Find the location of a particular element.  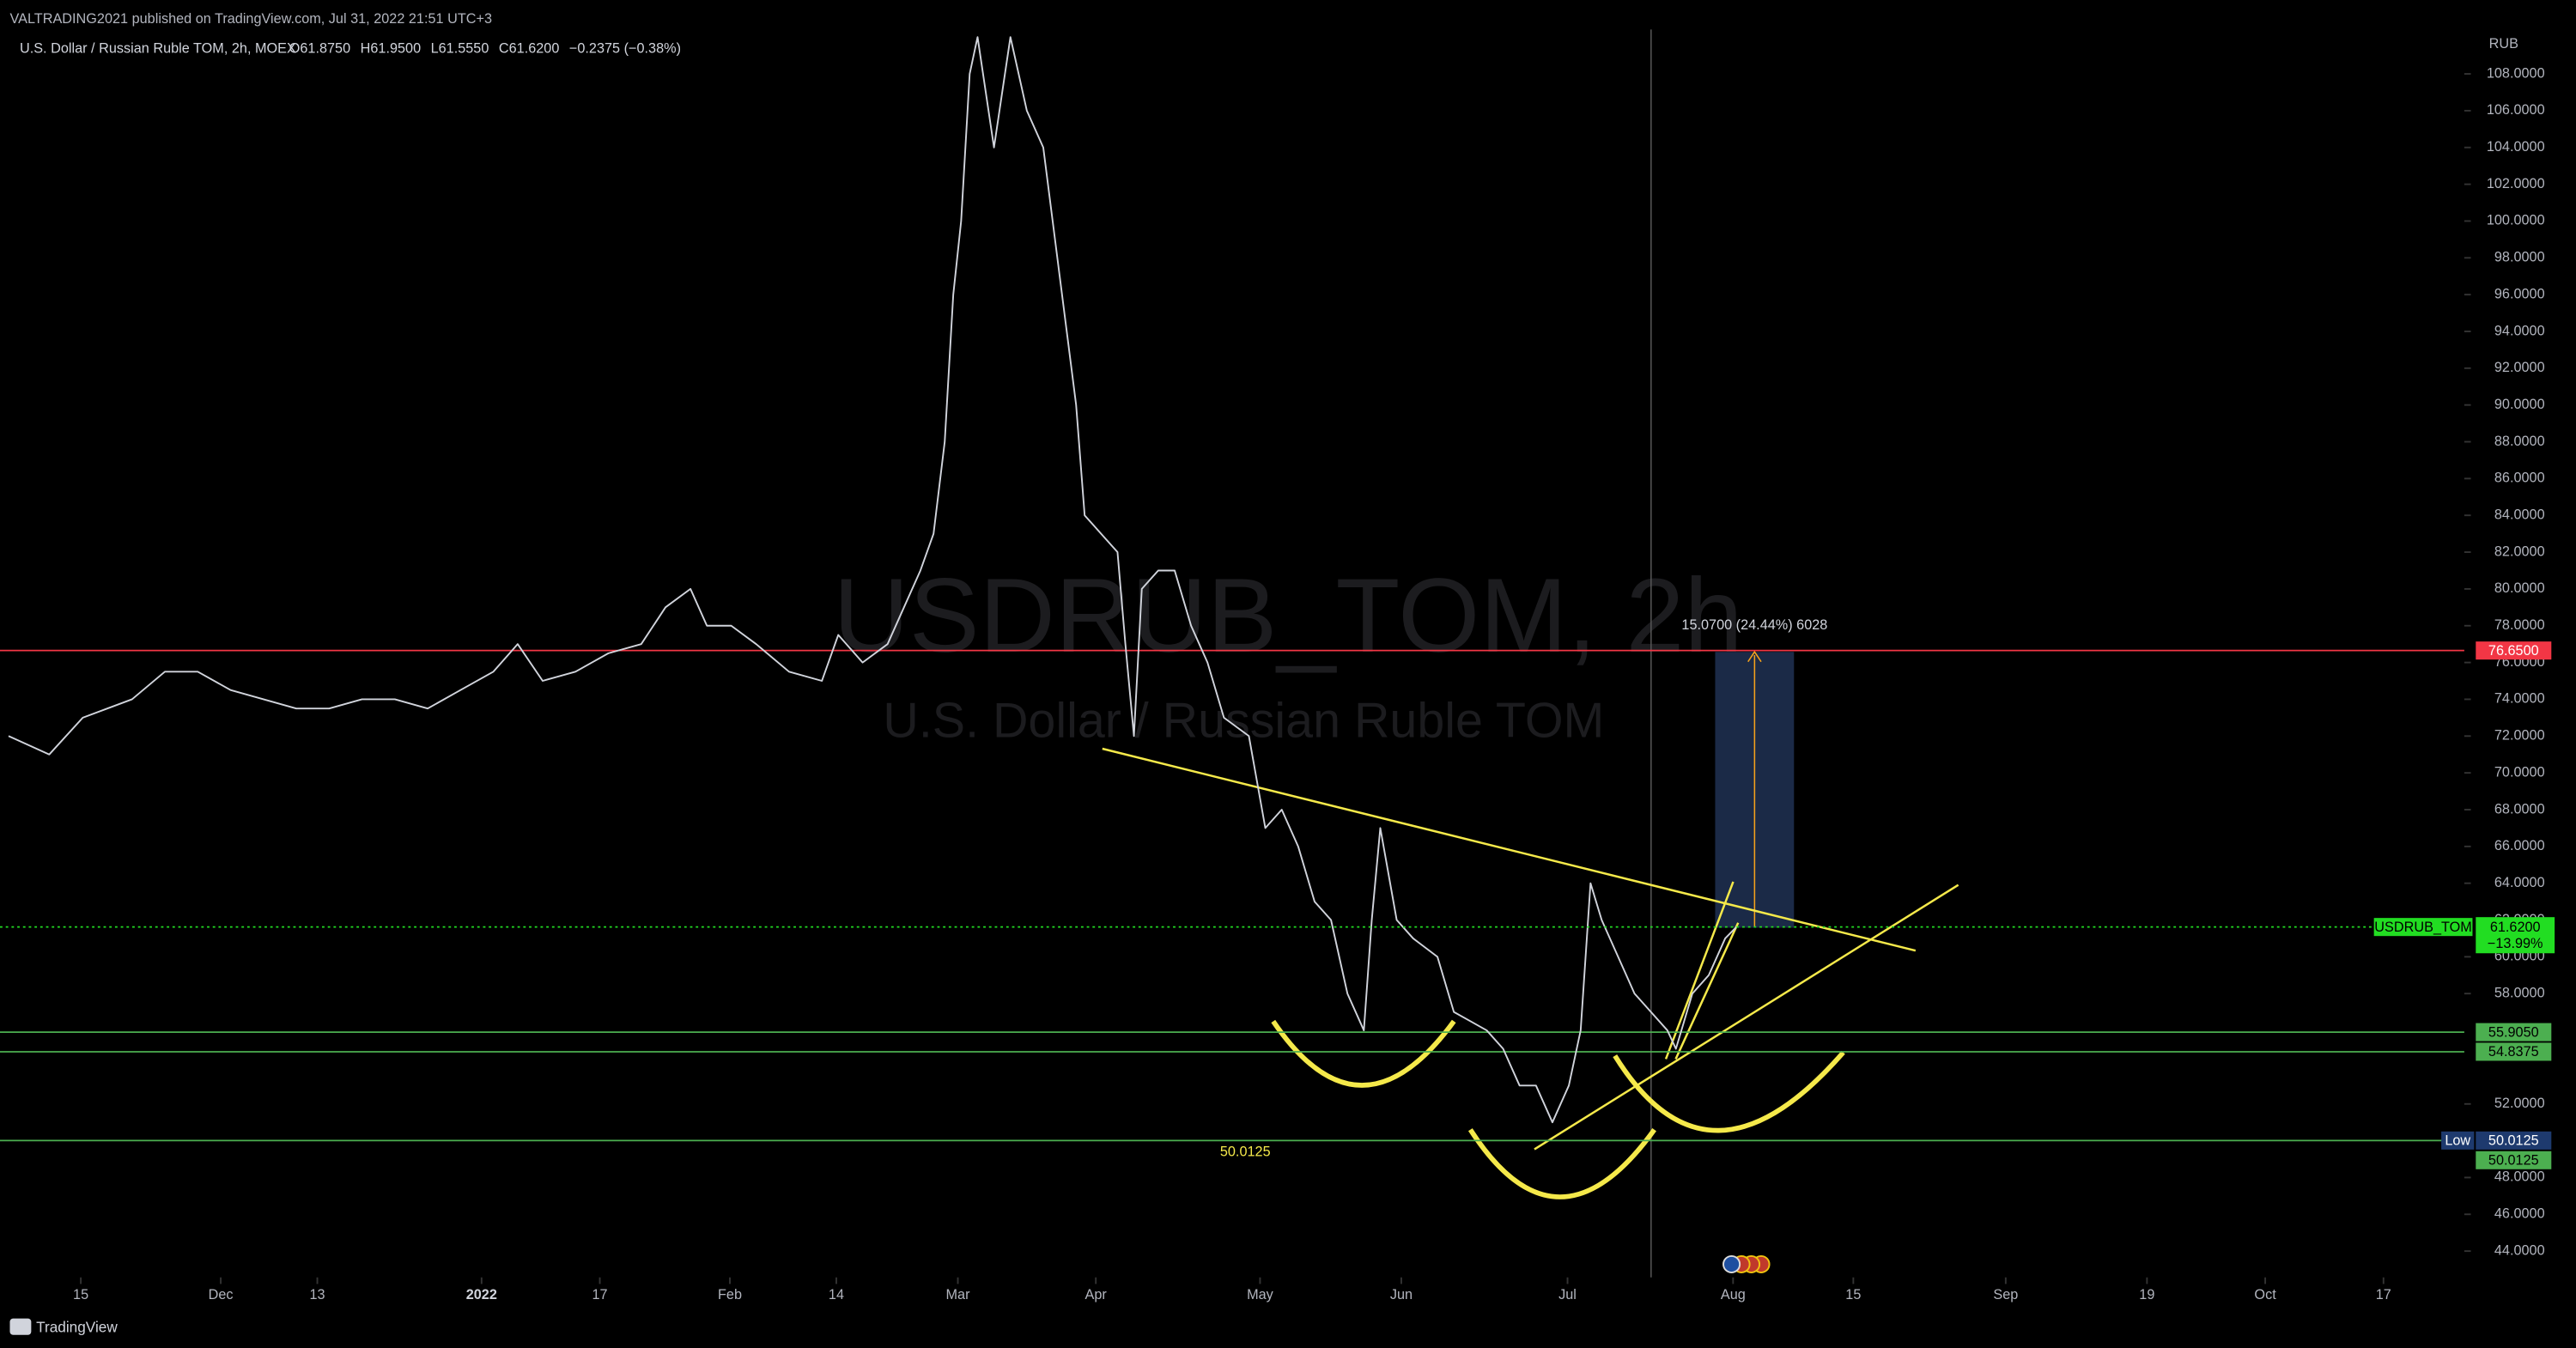

y-tick-label: 86.0000 is located at coordinates (2519, 478).